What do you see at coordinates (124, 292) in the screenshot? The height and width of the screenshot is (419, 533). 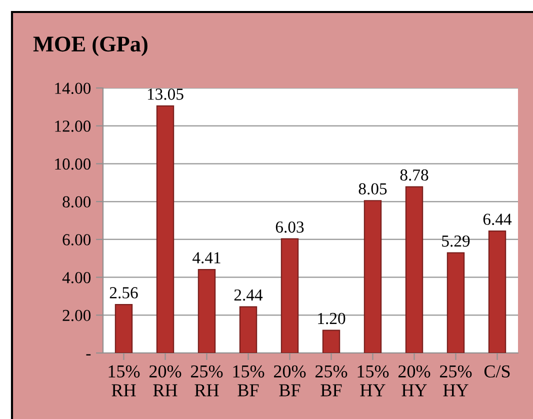 I see `data-label: 2.56` at bounding box center [124, 292].